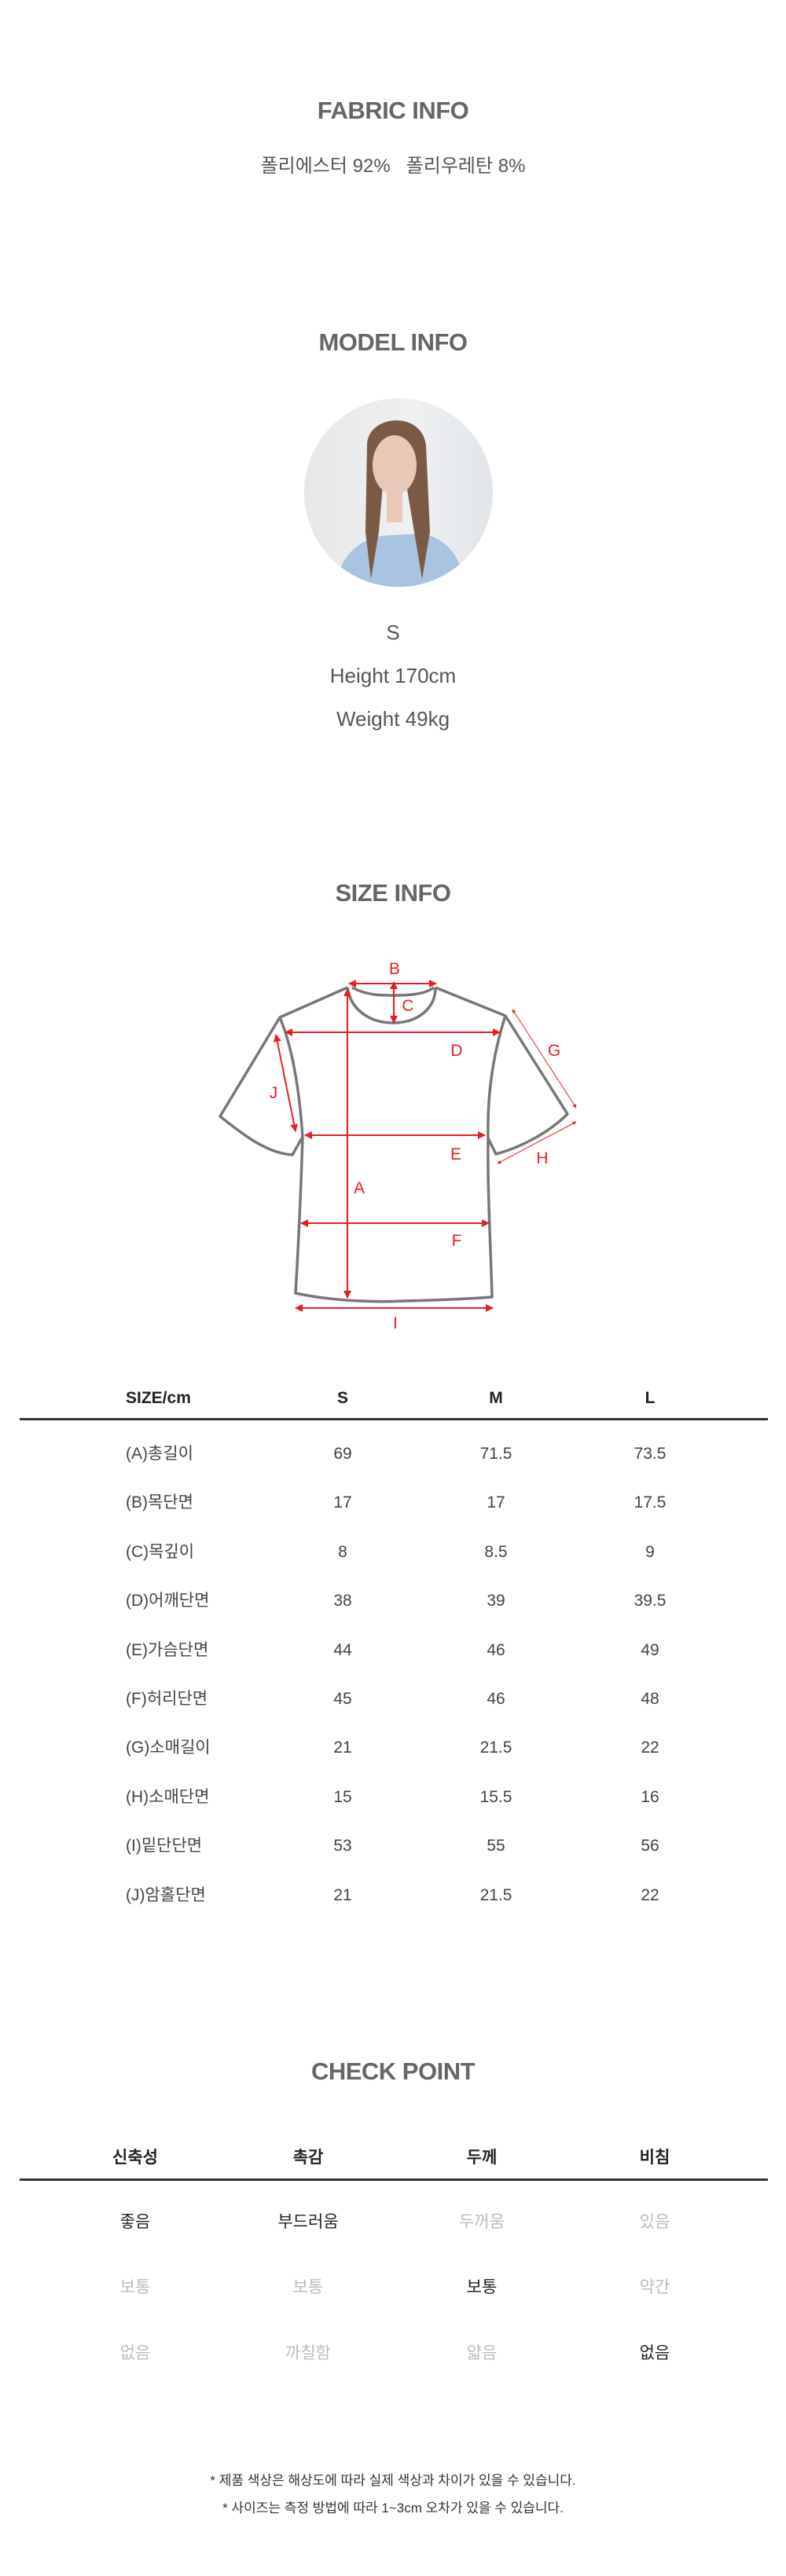  I want to click on size-cell: 16, so click(650, 1796).